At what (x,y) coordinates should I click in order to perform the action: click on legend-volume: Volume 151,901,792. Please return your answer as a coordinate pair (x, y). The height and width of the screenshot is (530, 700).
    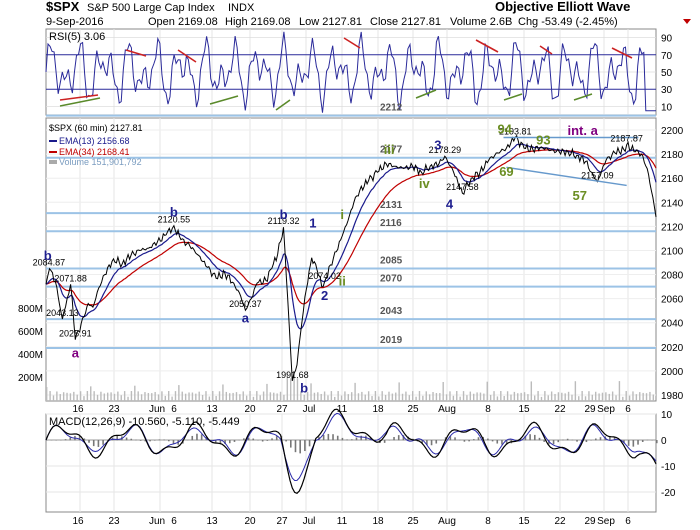
    Looking at the image, I should click on (100, 162).